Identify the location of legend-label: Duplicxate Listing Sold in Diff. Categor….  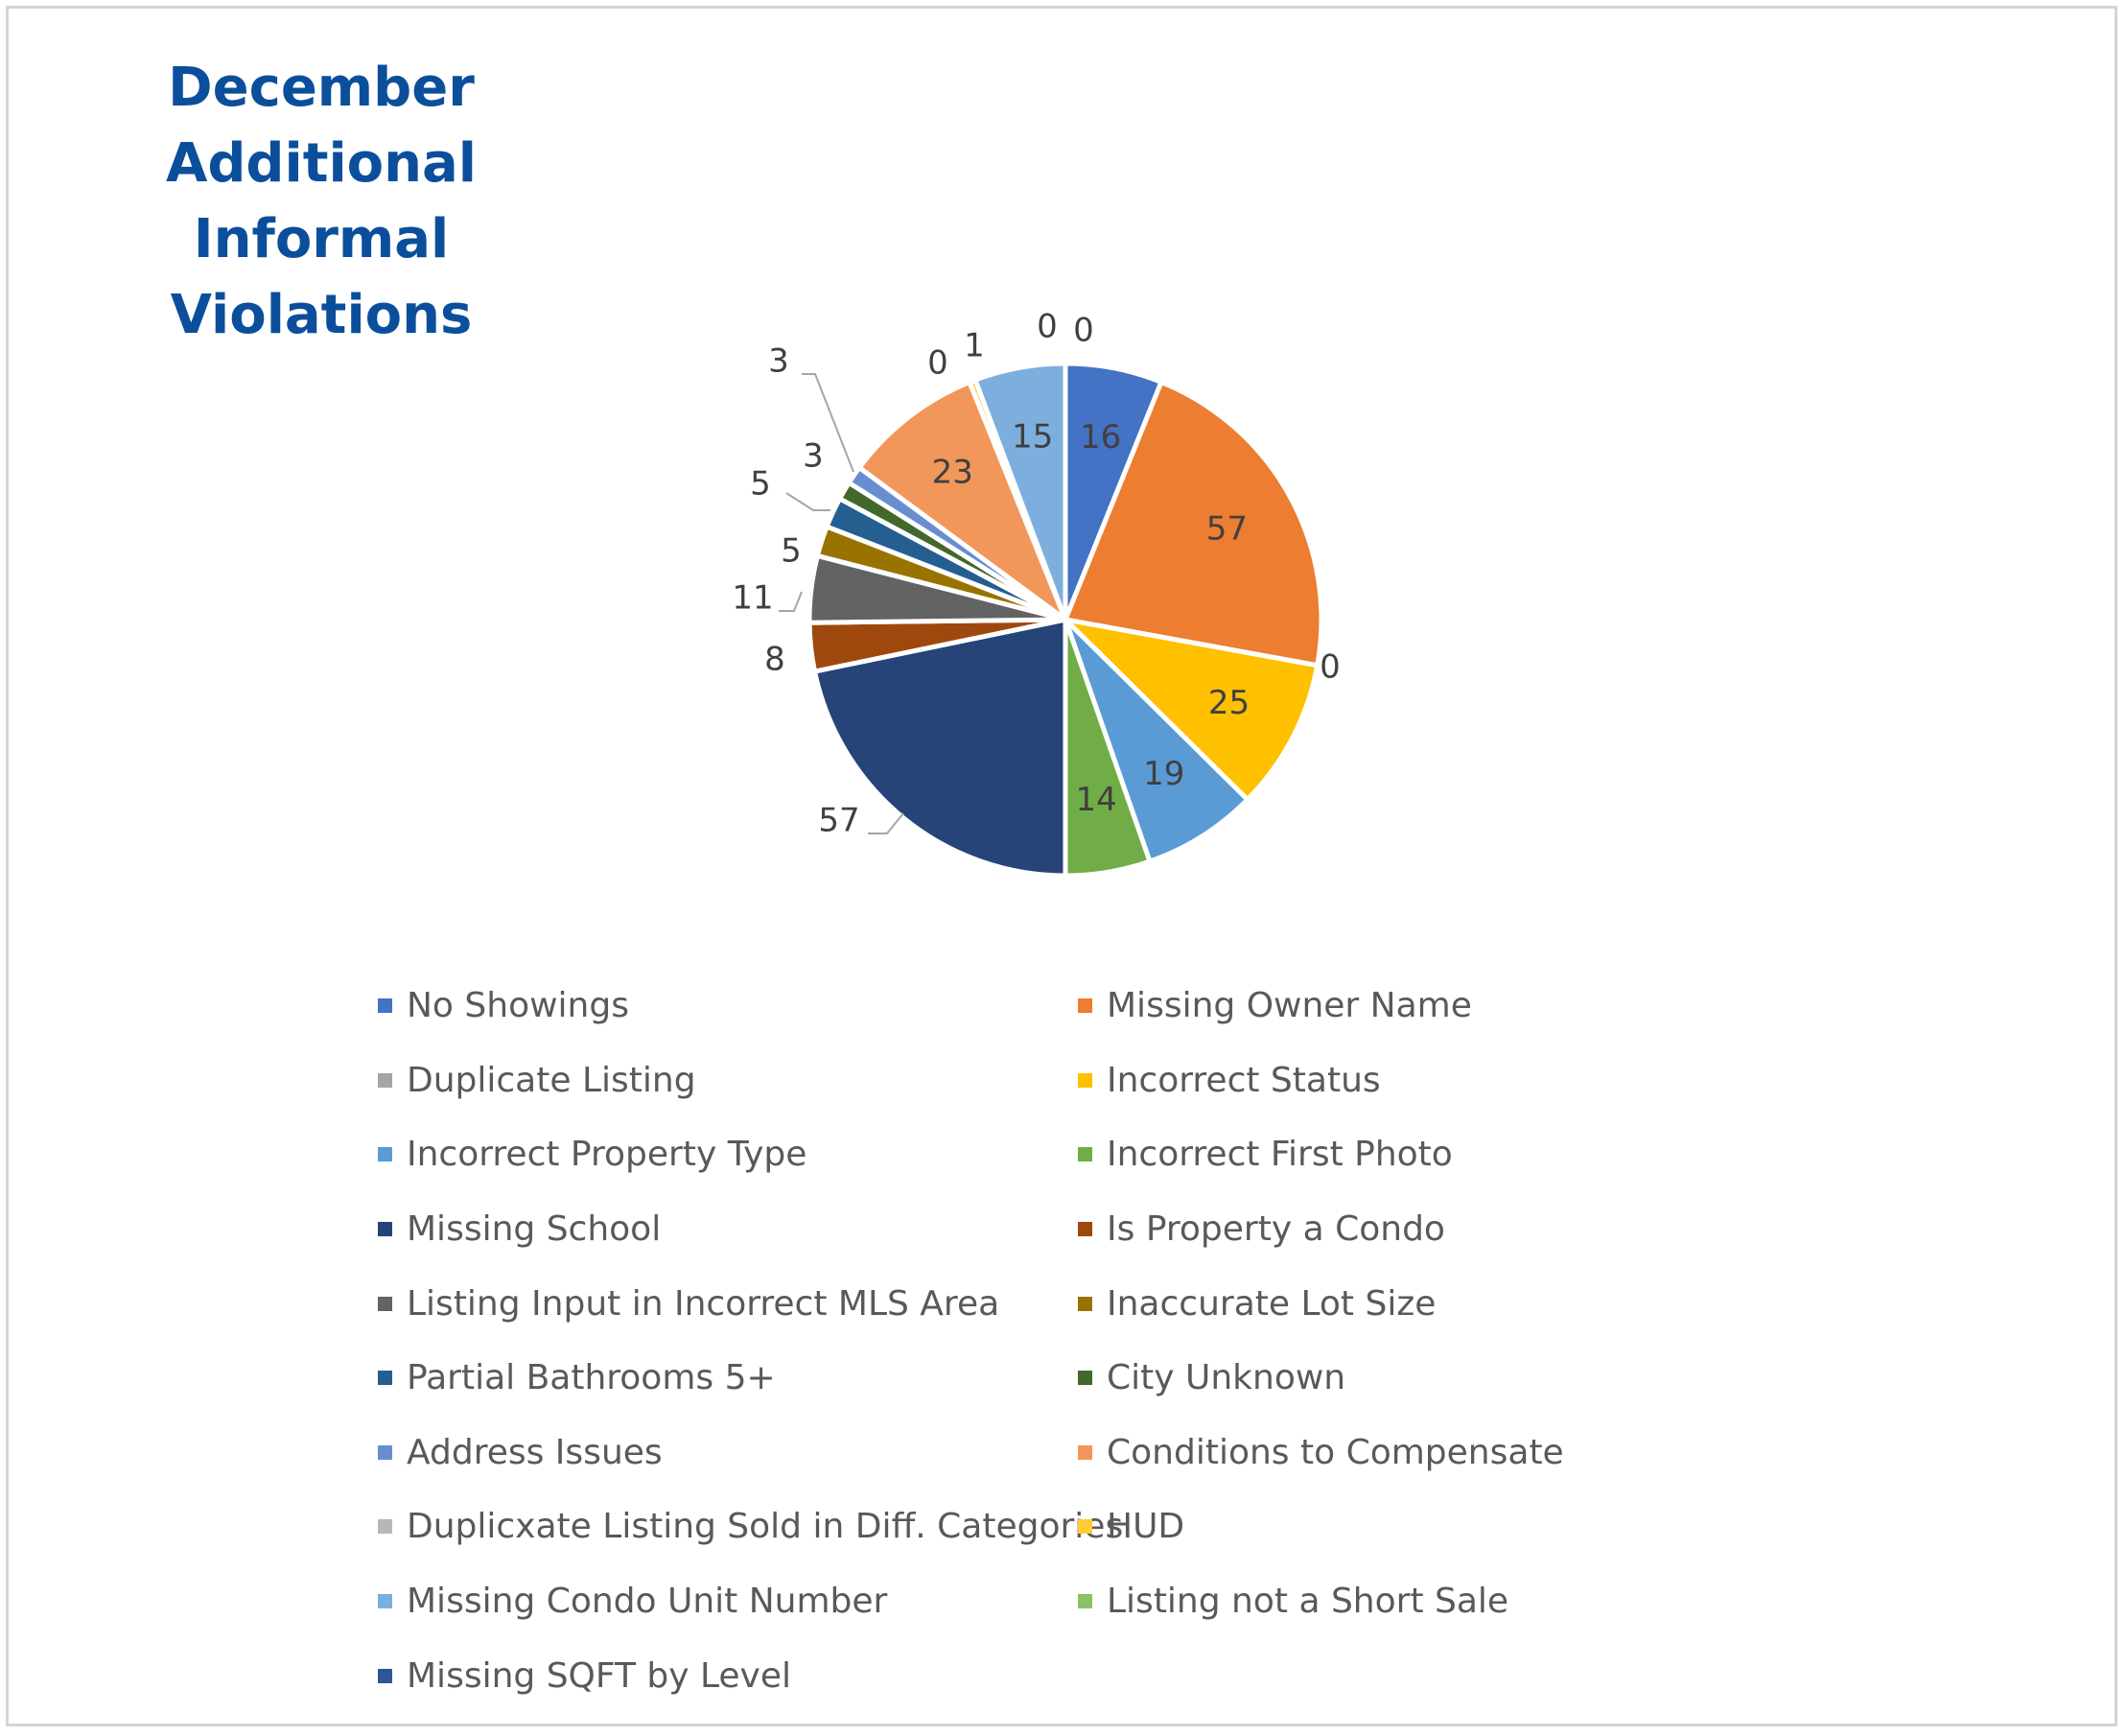
(765, 1527).